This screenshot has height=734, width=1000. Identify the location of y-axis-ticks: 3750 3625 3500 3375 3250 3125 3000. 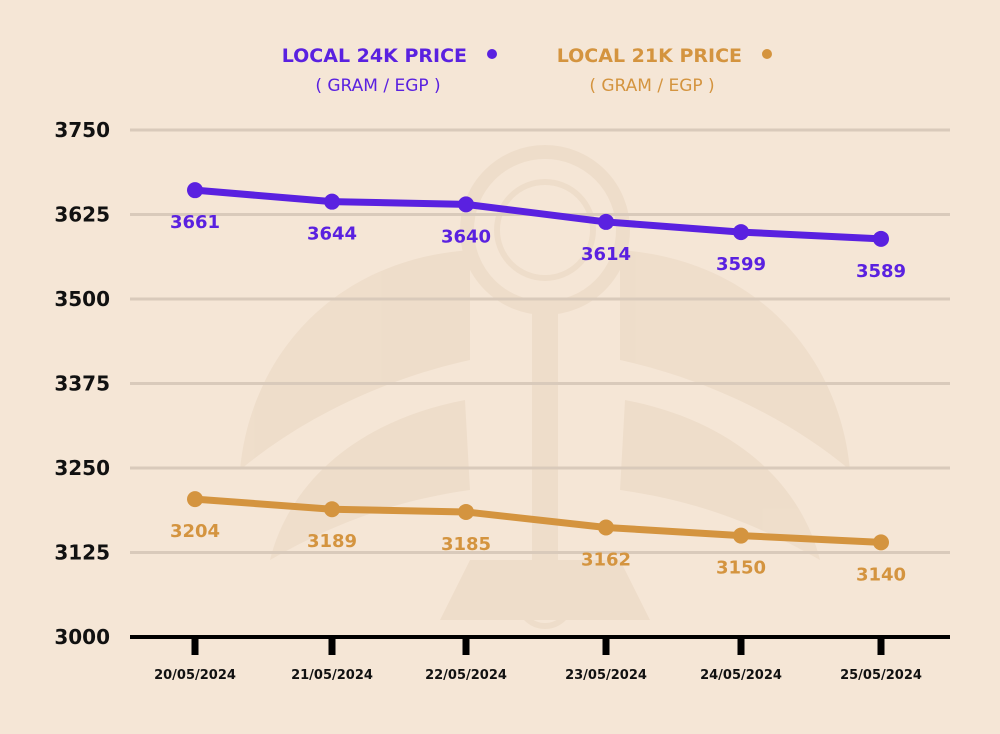
(82, 383).